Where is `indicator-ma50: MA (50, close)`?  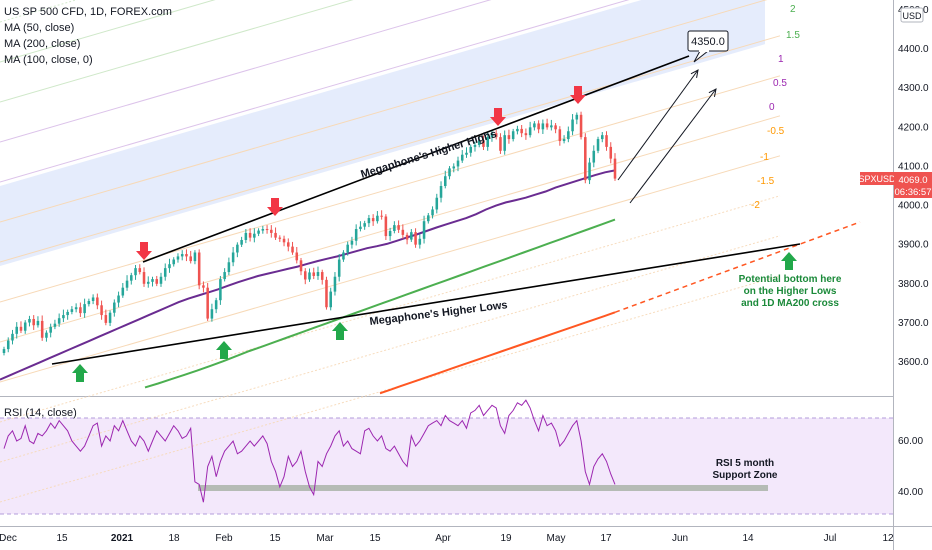 indicator-ma50: MA (50, close) is located at coordinates (39, 28).